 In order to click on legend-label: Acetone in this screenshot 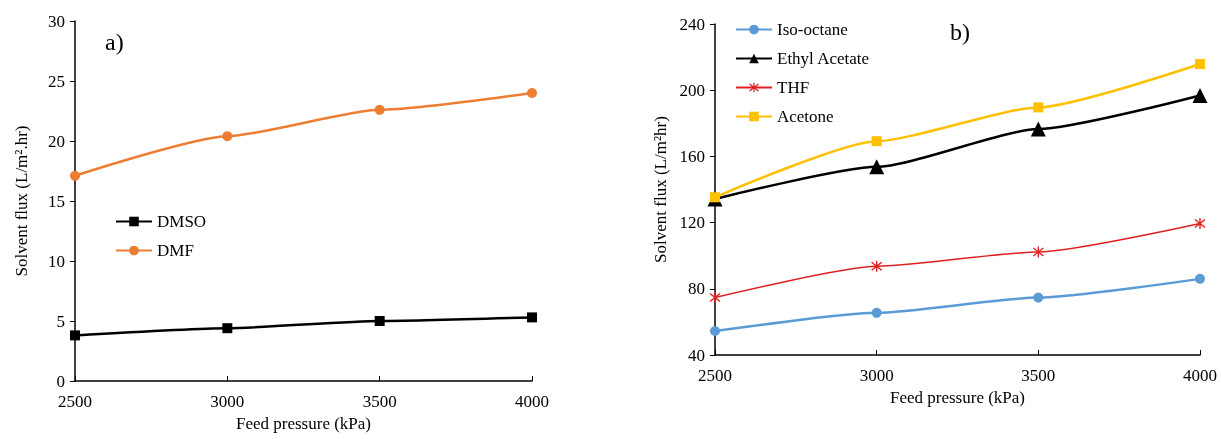, I will do `click(805, 116)`.